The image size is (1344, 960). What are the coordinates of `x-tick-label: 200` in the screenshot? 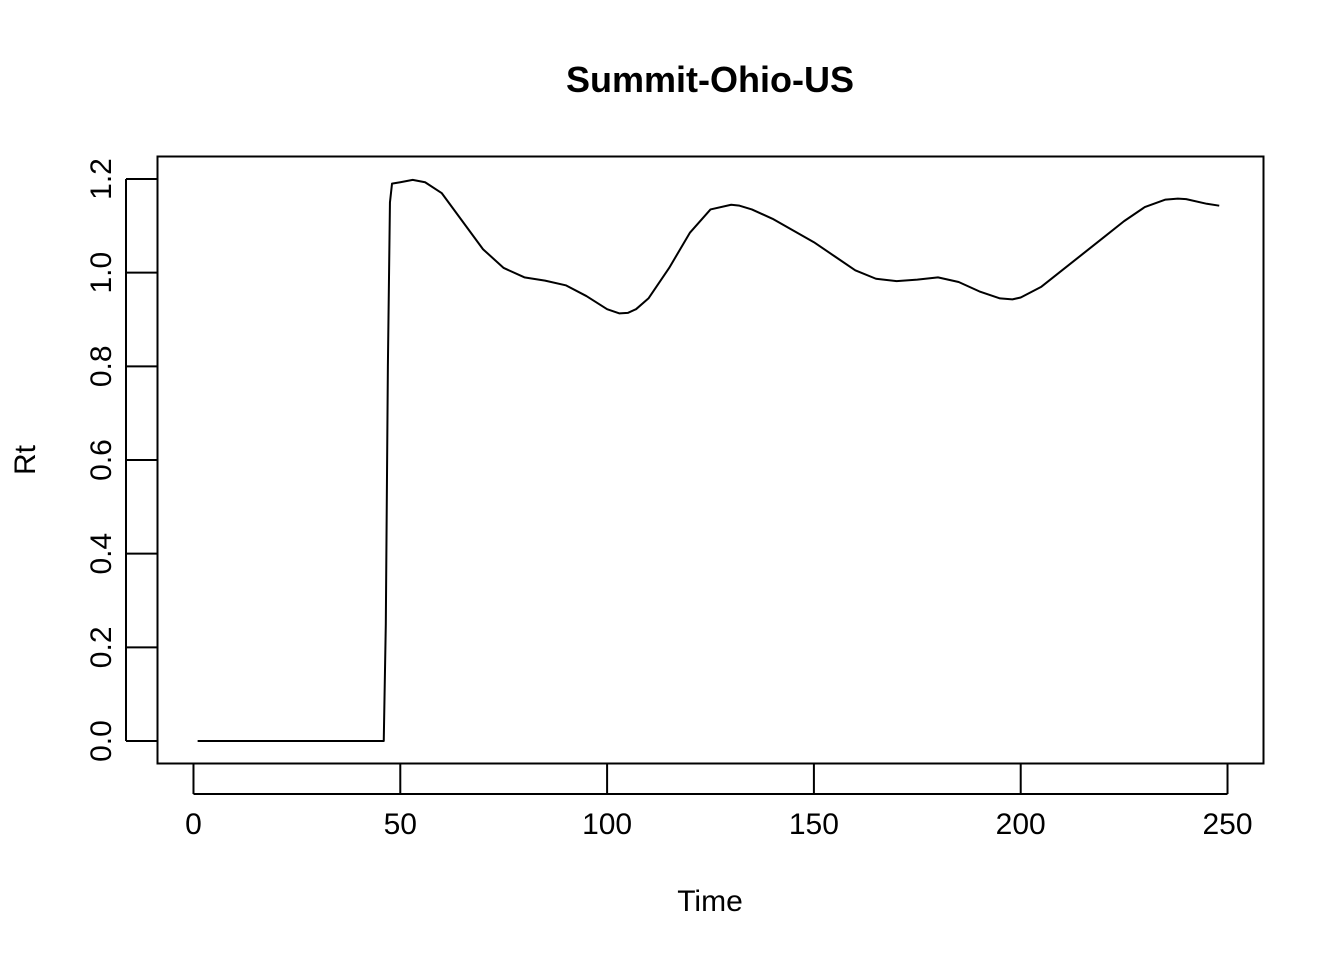 It's located at (1021, 824).